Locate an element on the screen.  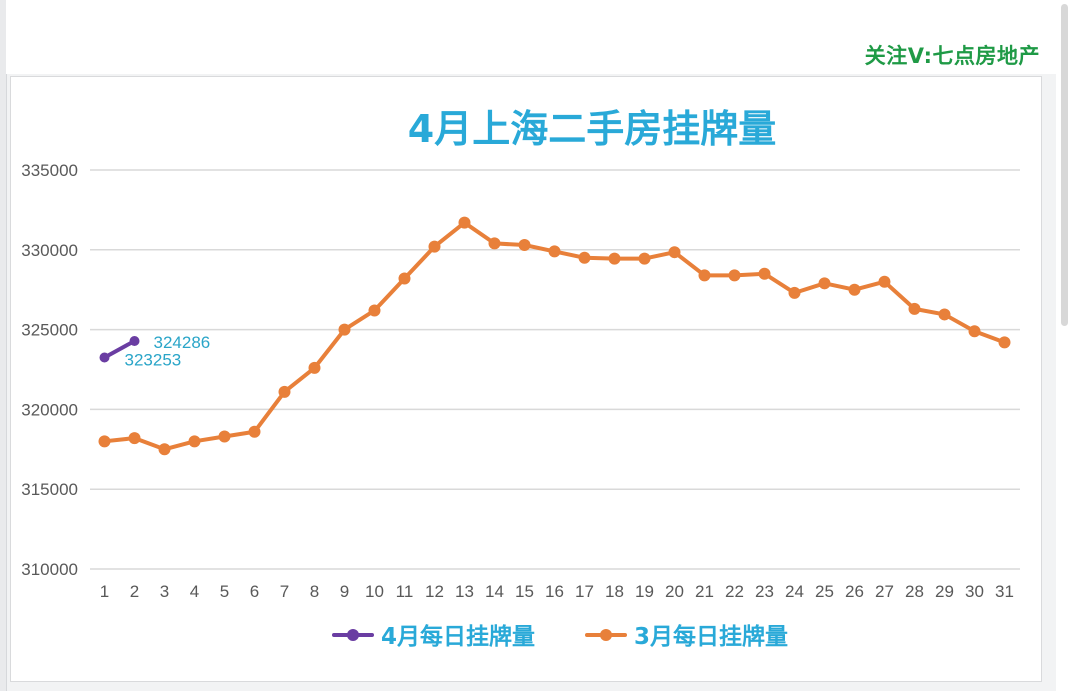
x-tick-label: 22 is located at coordinates (734, 591).